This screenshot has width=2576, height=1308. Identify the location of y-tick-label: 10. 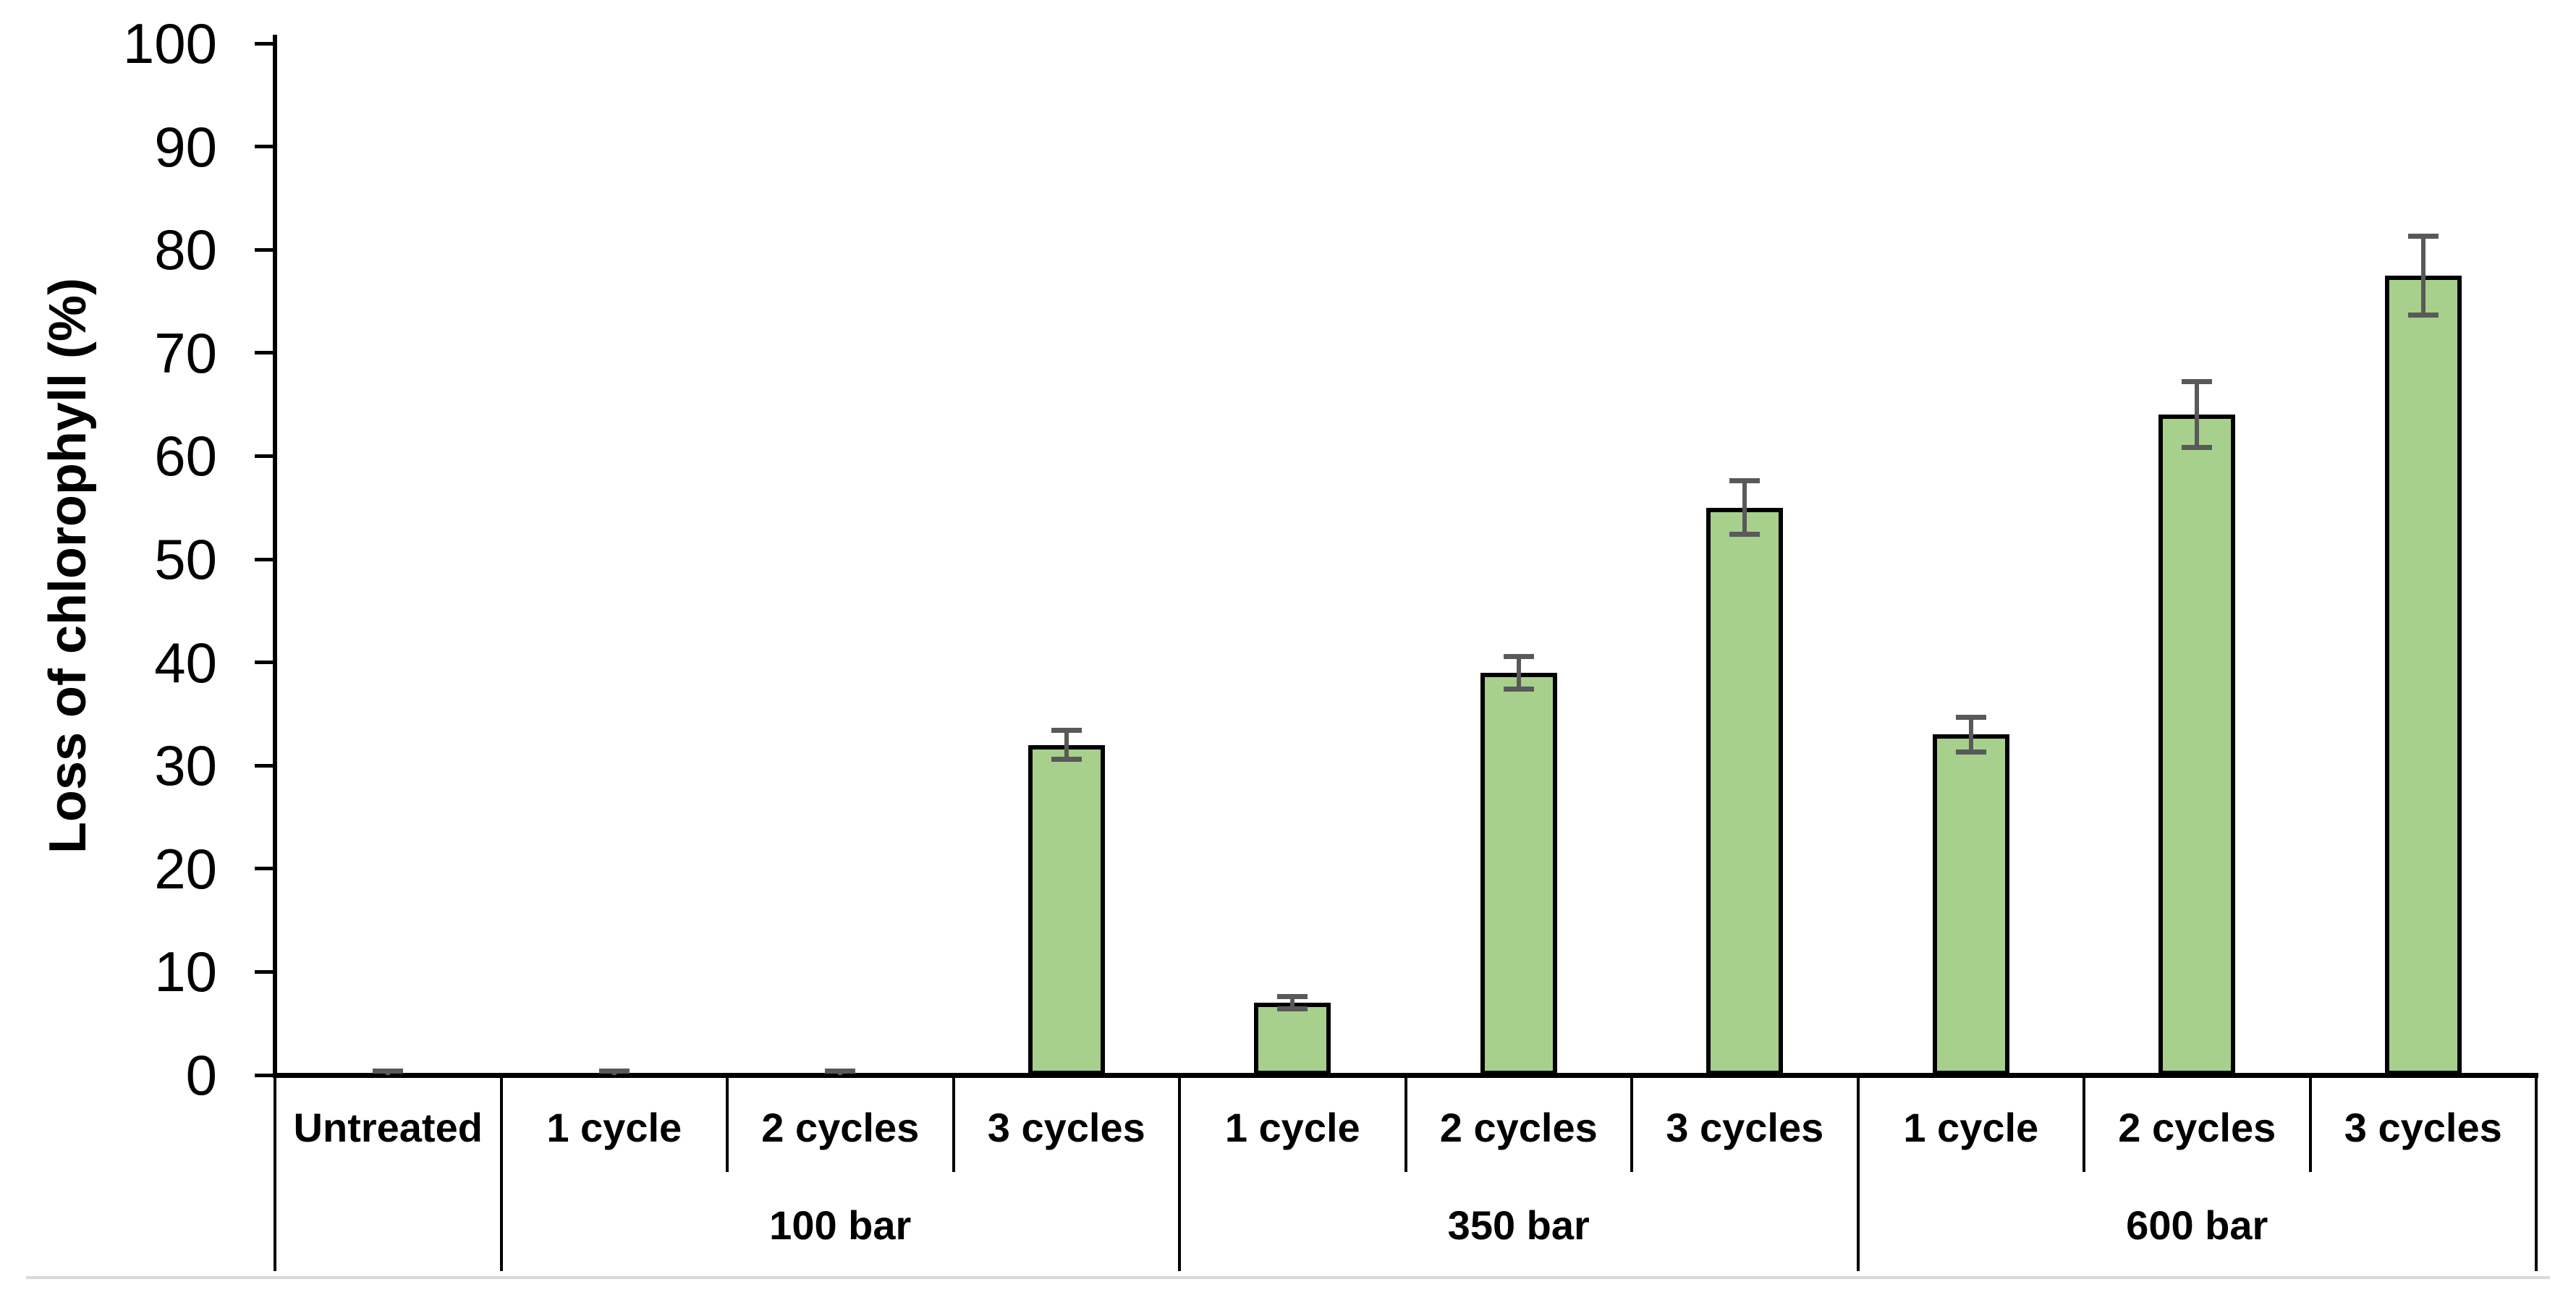
(185, 972).